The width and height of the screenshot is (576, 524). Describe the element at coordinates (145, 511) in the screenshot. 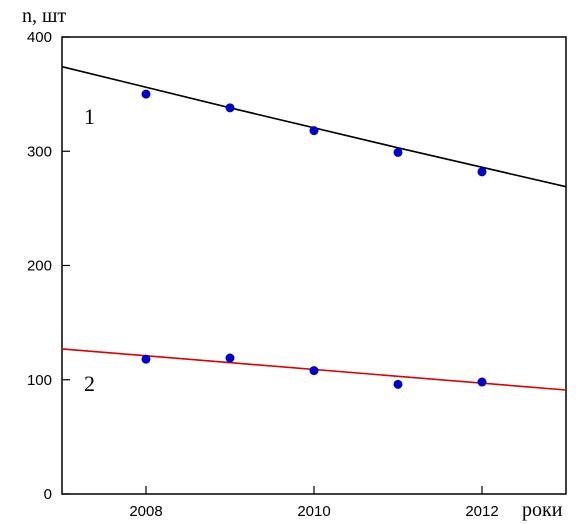

I see `x-tick-label: 2008` at that location.